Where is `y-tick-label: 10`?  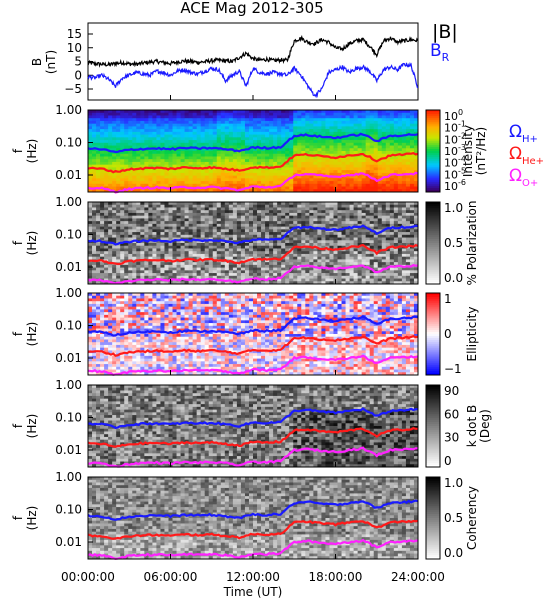
y-tick-label: 10 is located at coordinates (74, 48).